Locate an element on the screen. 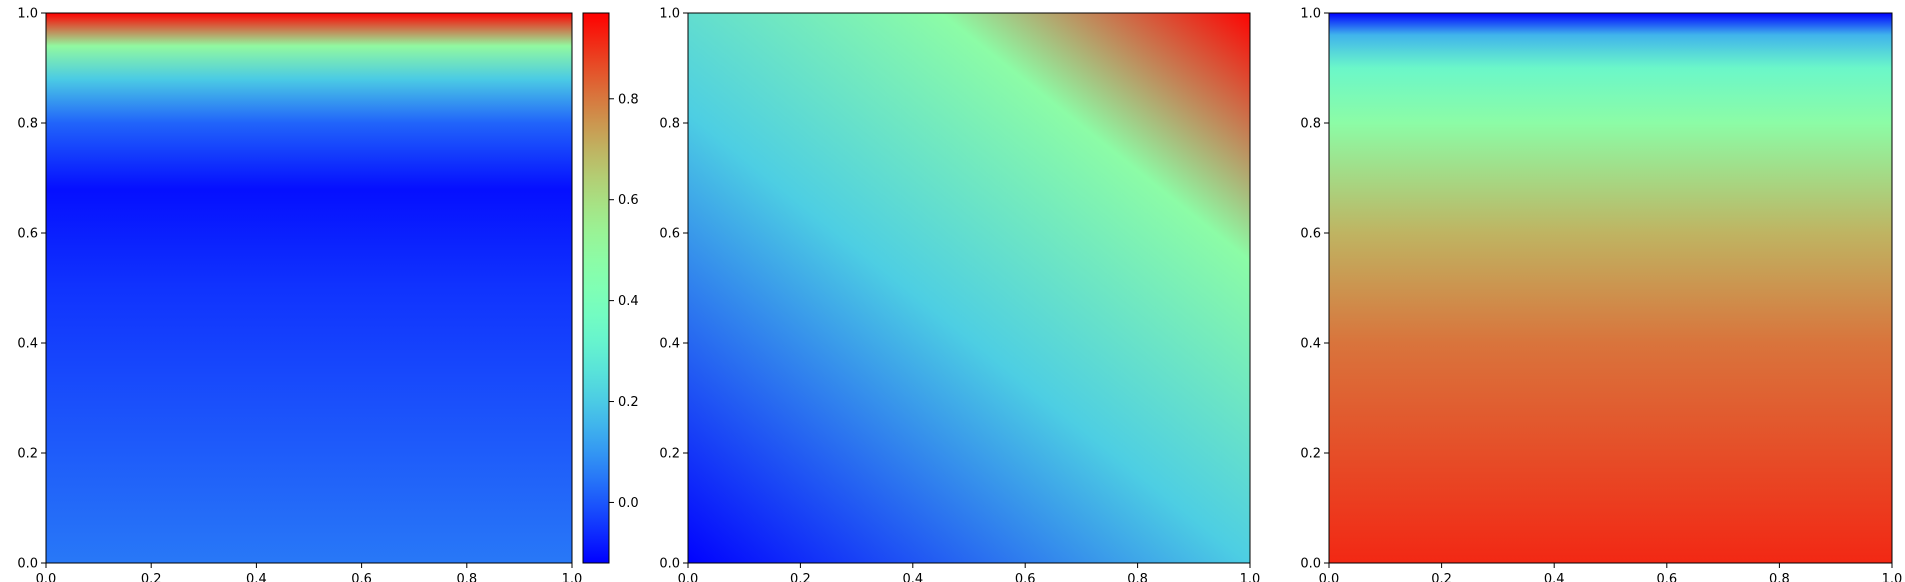 The width and height of the screenshot is (1905, 582). panel-1-xtick-label: 0.4 is located at coordinates (256, 577).